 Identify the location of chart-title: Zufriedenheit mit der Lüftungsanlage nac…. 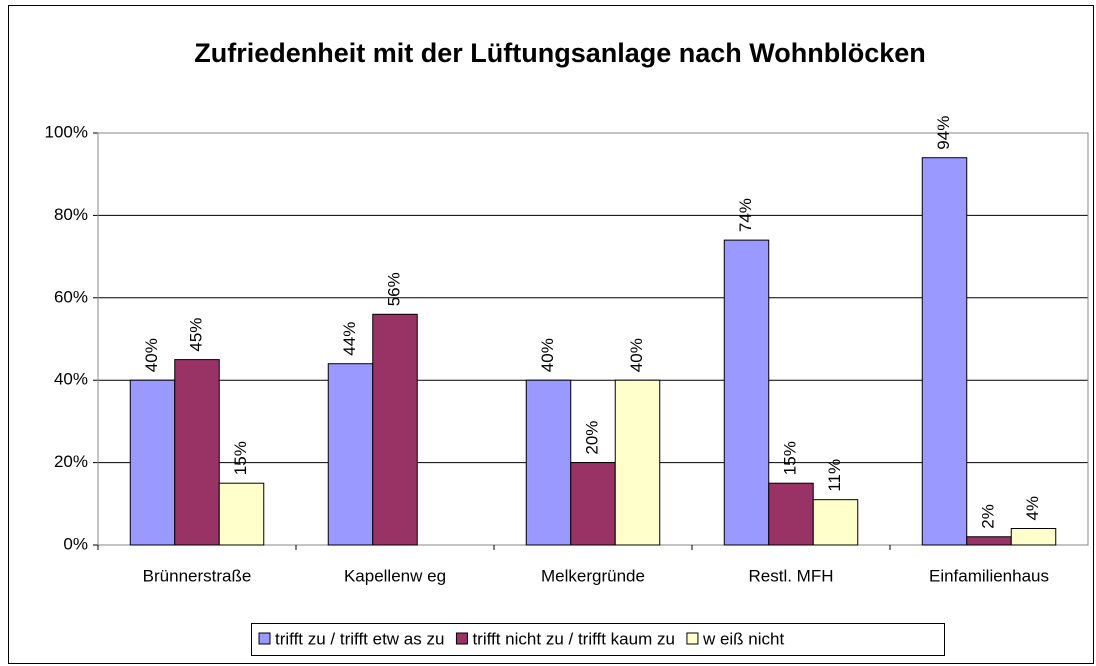
(560, 53).